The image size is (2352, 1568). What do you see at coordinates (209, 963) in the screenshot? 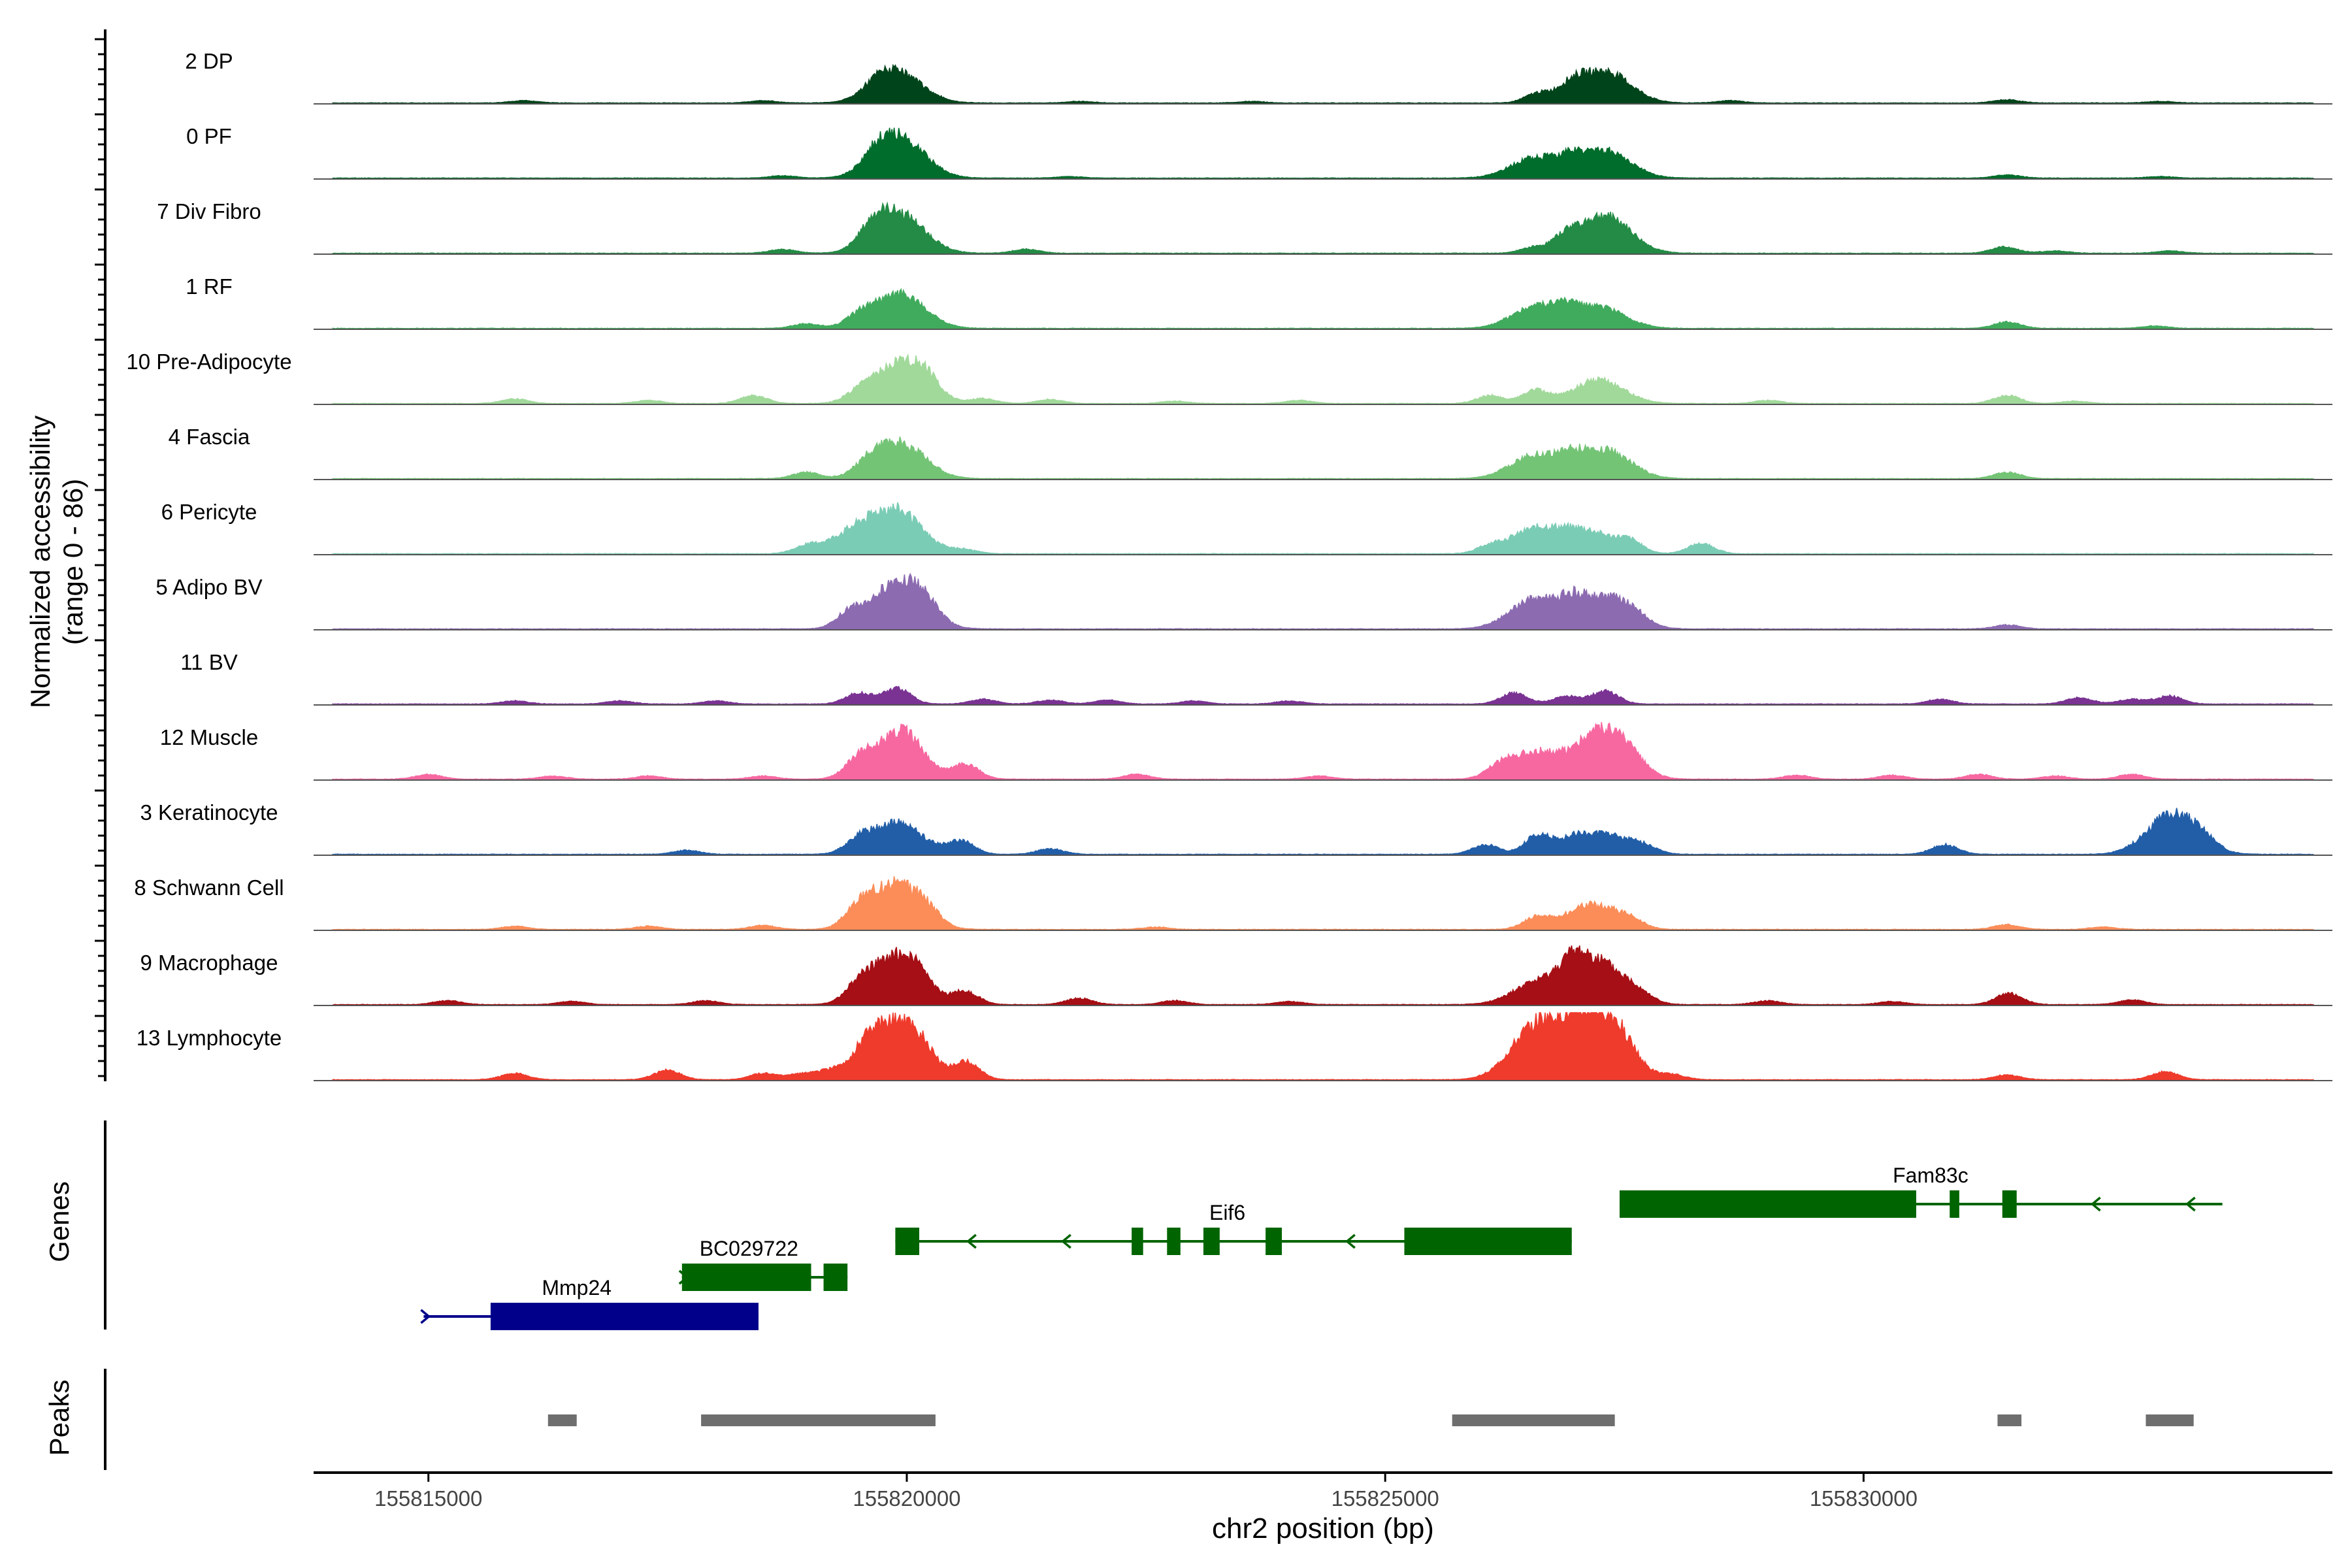
I see `track-label: 9 Macrophage` at bounding box center [209, 963].